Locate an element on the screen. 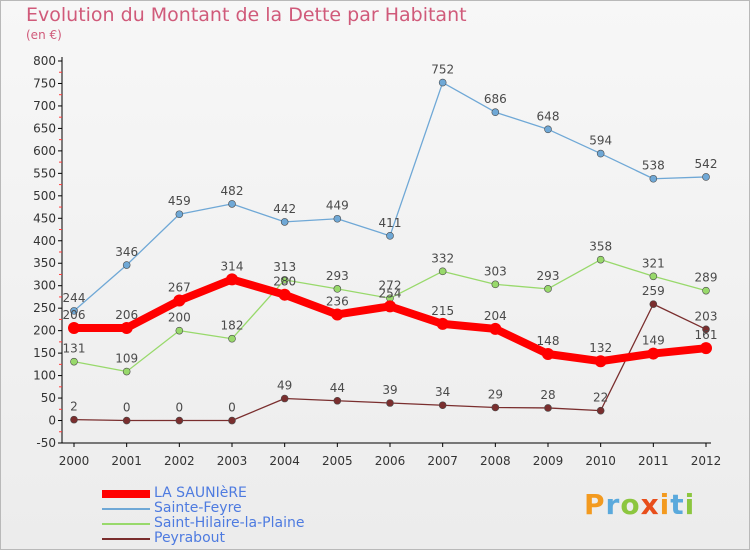 Image resolution: width=750 pixels, height=550 pixels. y-tick-label: 800 is located at coordinates (44, 61).